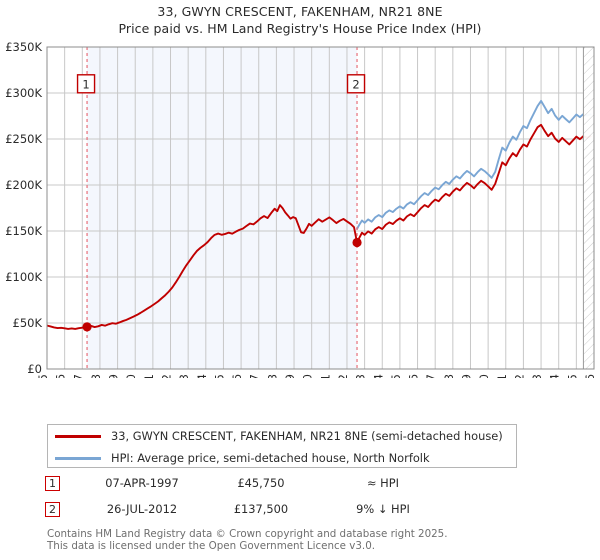 This screenshot has width=600, height=560. I want to click on svg-text: 2014, so click(378, 376).